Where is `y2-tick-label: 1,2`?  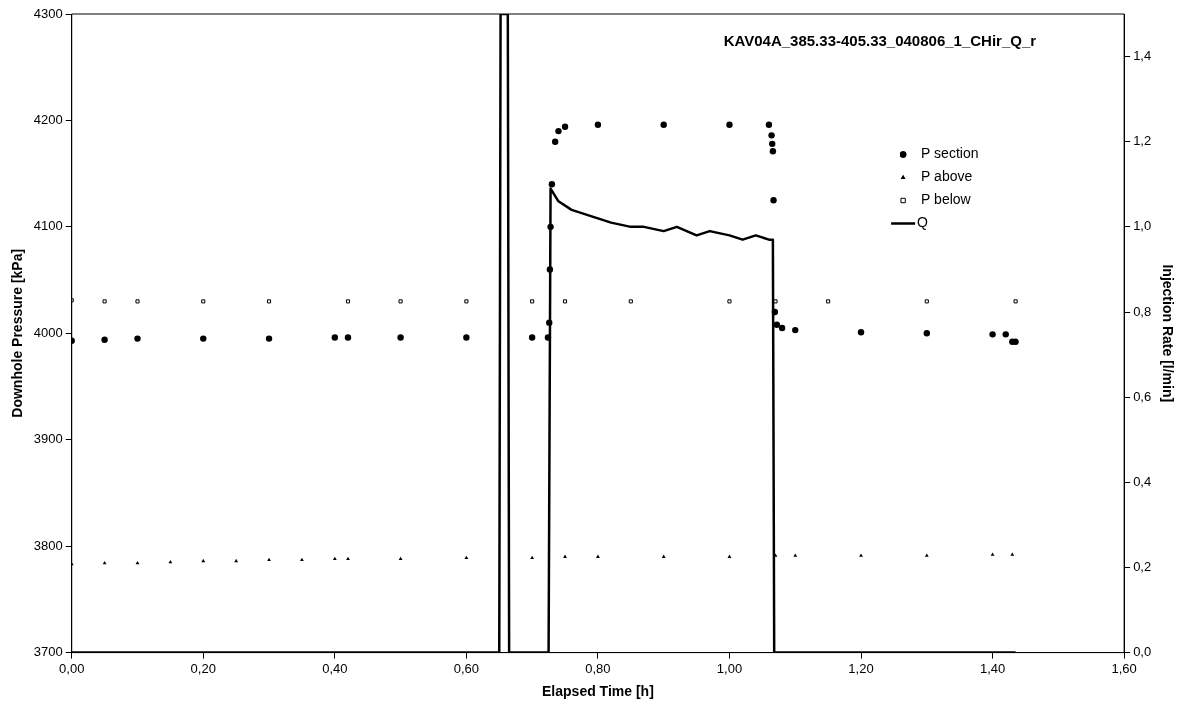 y2-tick-label: 1,2 is located at coordinates (1142, 141).